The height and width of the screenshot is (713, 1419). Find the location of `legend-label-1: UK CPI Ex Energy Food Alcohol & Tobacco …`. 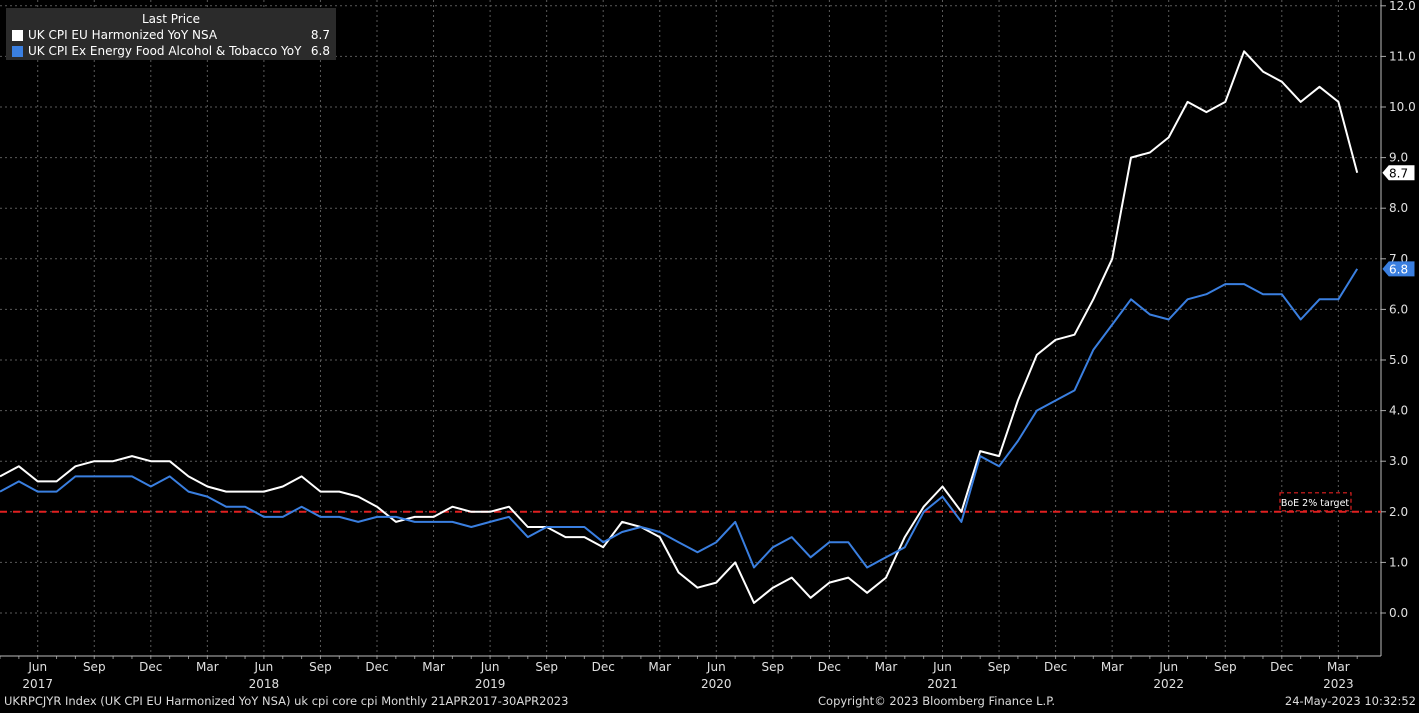

legend-label-1: UK CPI Ex Energy Food Alcohol & Tobacco … is located at coordinates (165, 51).